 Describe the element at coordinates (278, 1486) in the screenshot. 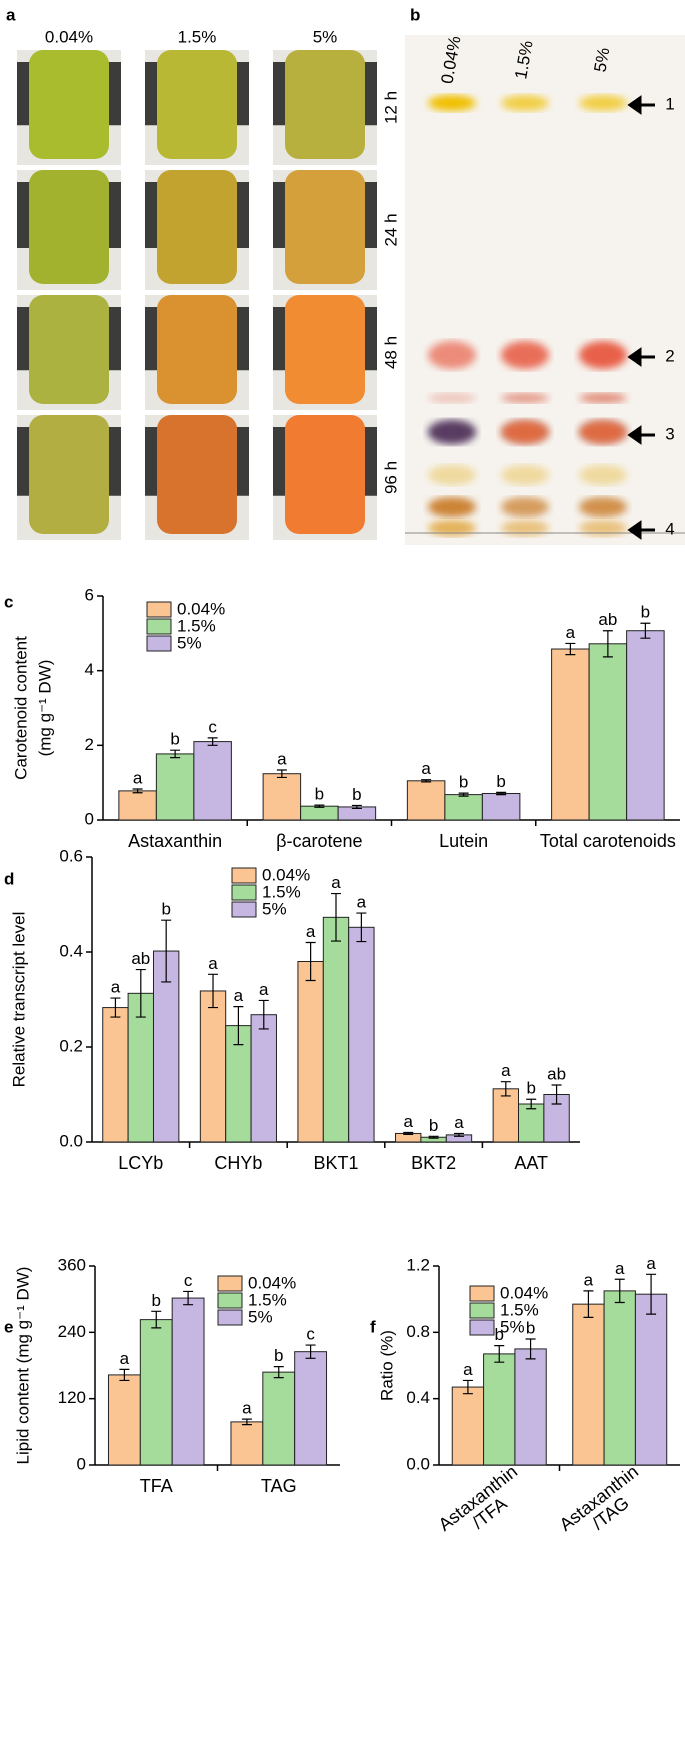

I see `x-tick-label: TAG` at that location.